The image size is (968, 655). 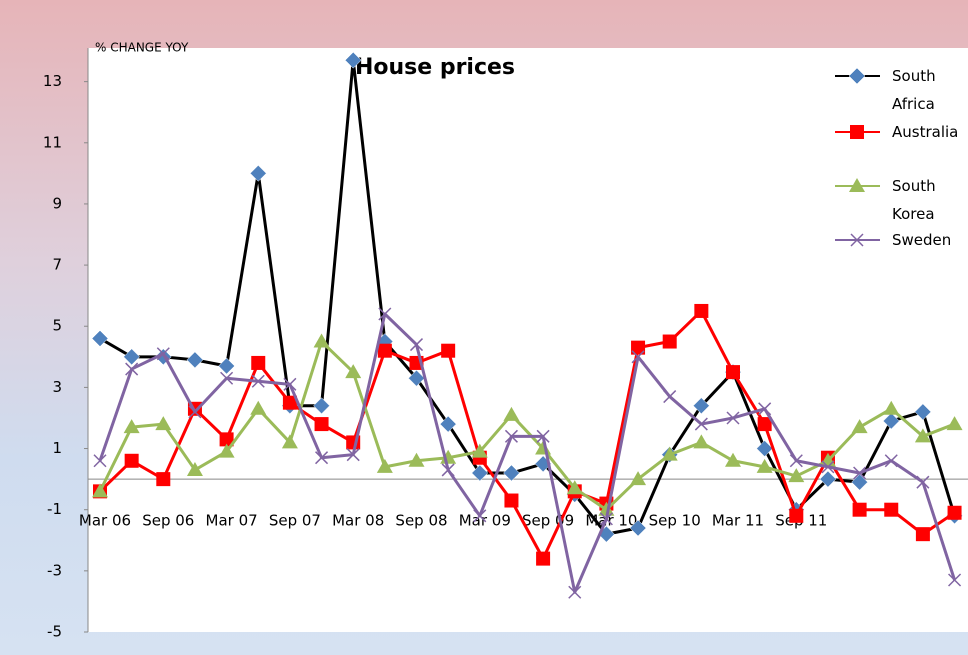 I want to click on x-tick-label: Mar 08, so click(x=358, y=521).